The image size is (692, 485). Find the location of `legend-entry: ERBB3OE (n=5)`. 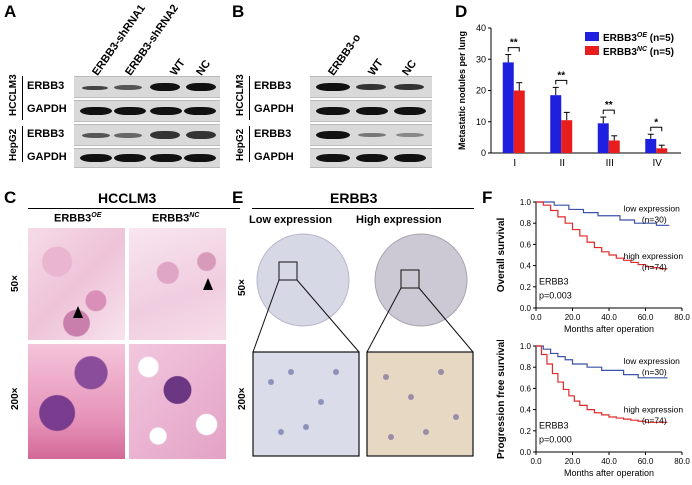

legend-entry: ERBB3OE (n=5) is located at coordinates (638, 38).